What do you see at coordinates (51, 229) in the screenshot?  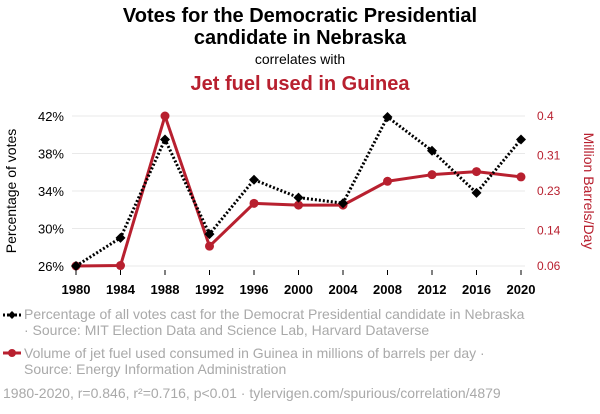 I see `y-left-tick-label: 30%` at bounding box center [51, 229].